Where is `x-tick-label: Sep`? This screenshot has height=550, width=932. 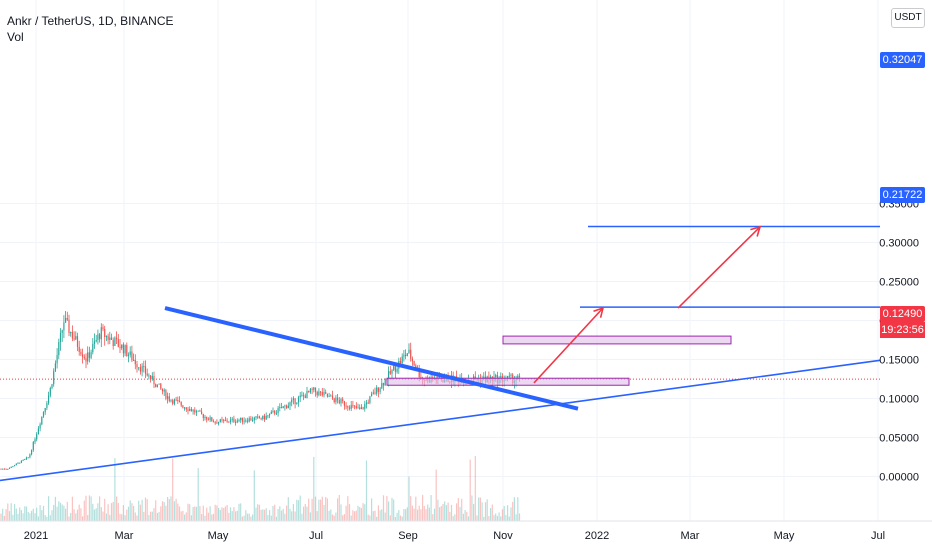
x-tick-label: Sep is located at coordinates (408, 536).